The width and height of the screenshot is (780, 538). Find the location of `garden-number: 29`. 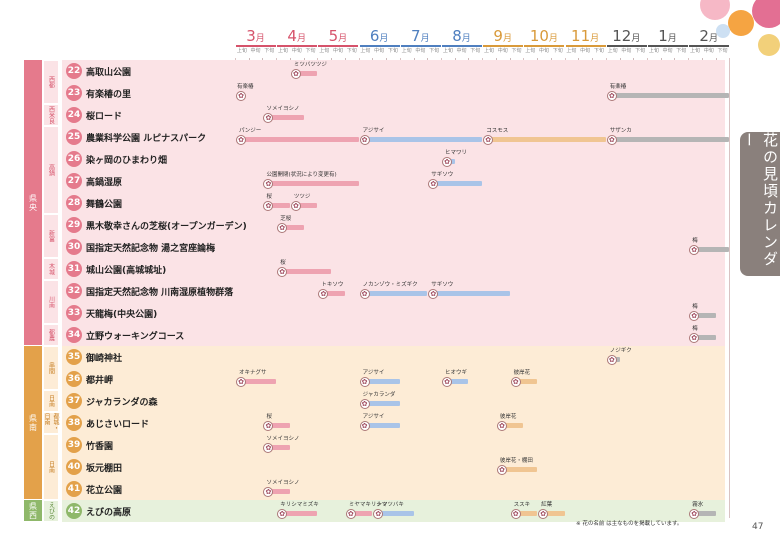

garden-number: 29 is located at coordinates (74, 225).